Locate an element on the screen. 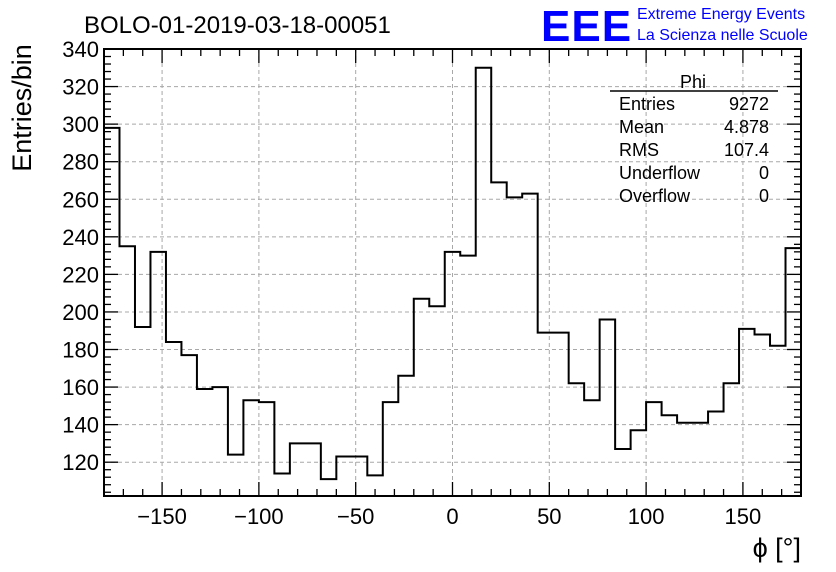 The height and width of the screenshot is (572, 836). x-tick-labels: −150 −100 −50 0 50 100 150 is located at coordinates (449, 516).